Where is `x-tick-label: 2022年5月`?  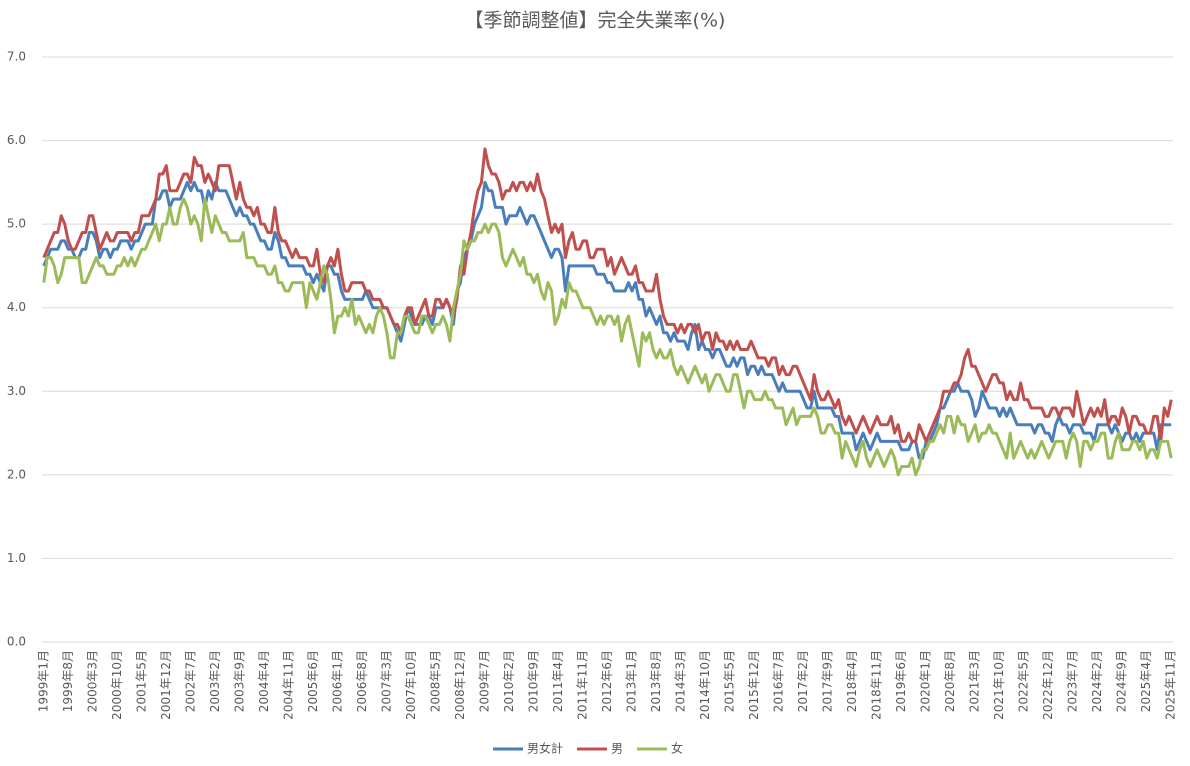 x-tick-label: 2022年5月 is located at coordinates (1024, 681).